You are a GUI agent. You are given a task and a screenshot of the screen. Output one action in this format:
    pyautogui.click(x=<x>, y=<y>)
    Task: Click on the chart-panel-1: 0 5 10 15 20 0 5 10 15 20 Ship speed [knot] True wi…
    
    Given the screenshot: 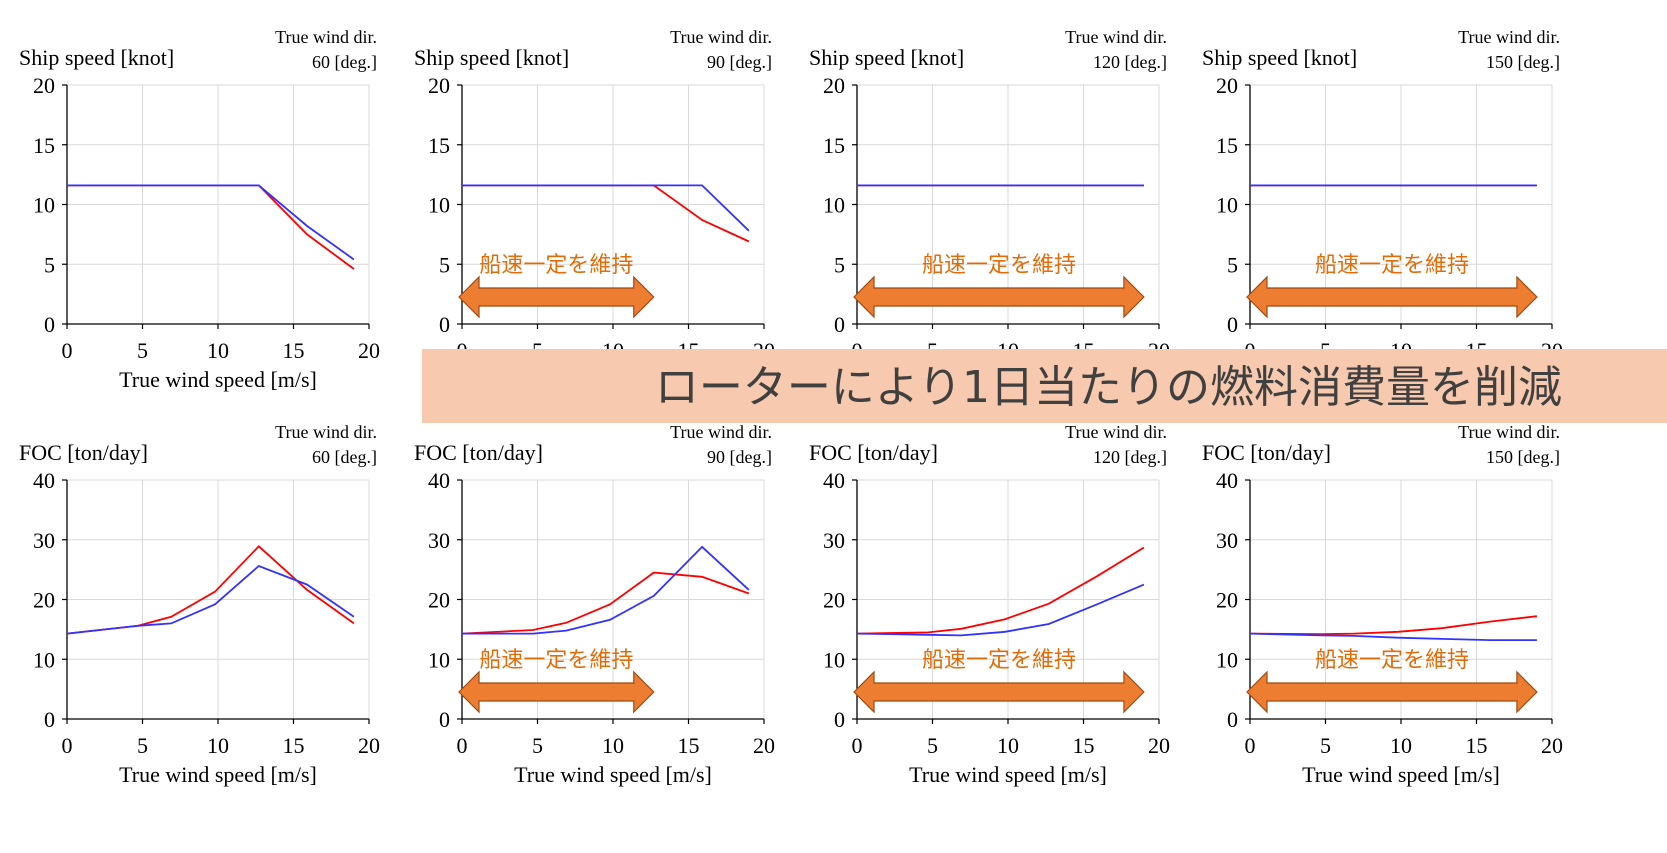 What is the action you would take?
    pyautogui.click(x=199, y=209)
    